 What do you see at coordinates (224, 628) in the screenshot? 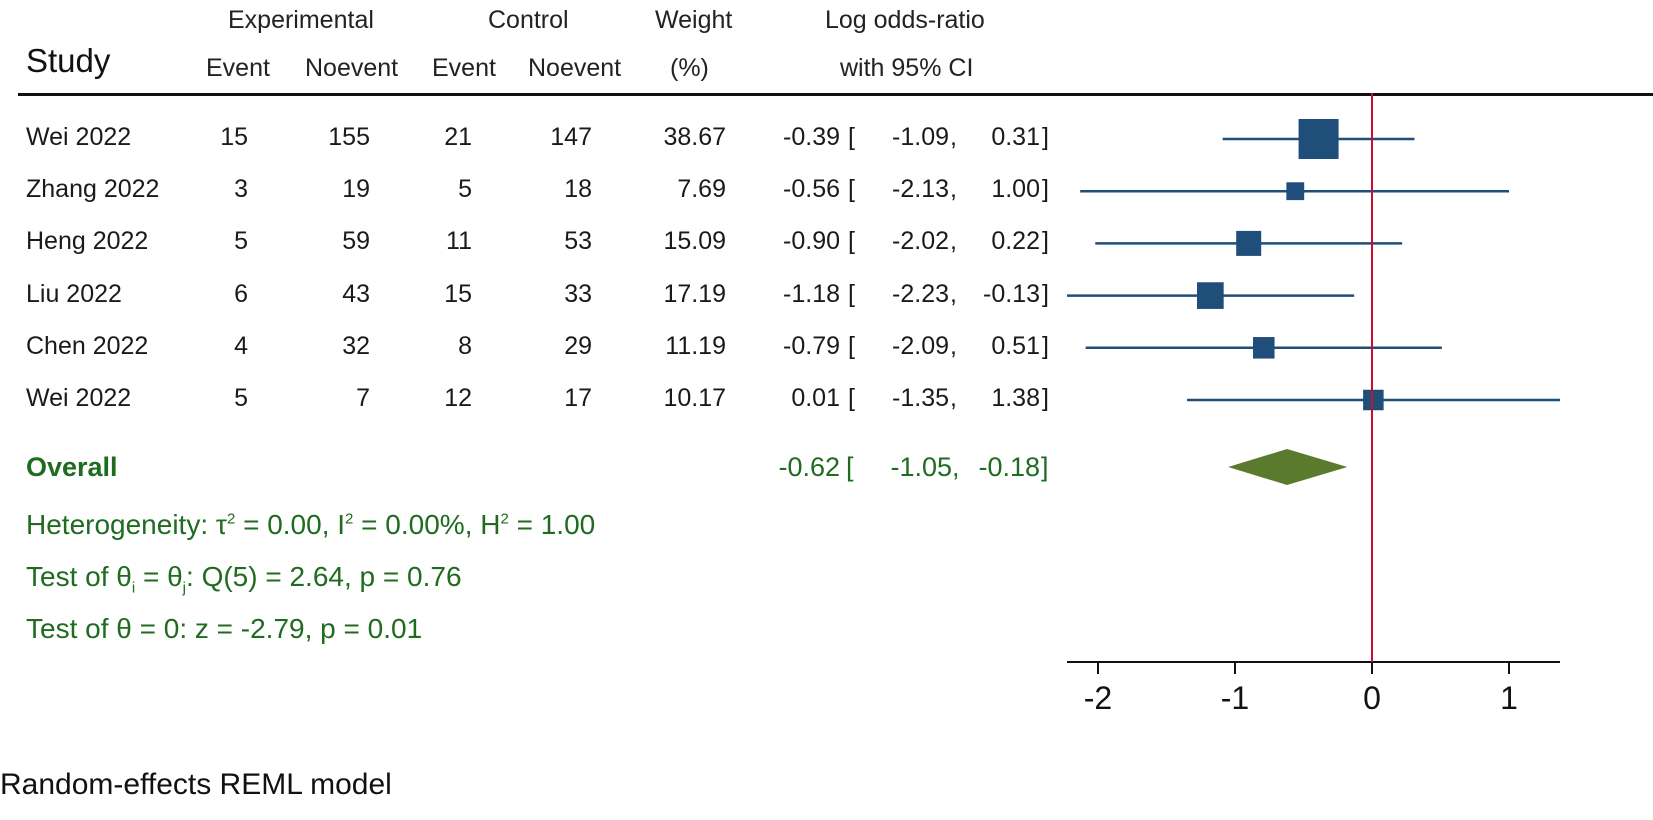
I see `overall-effect-test: Test of θ = 0: z = -2.79, p = 0.01` at bounding box center [224, 628].